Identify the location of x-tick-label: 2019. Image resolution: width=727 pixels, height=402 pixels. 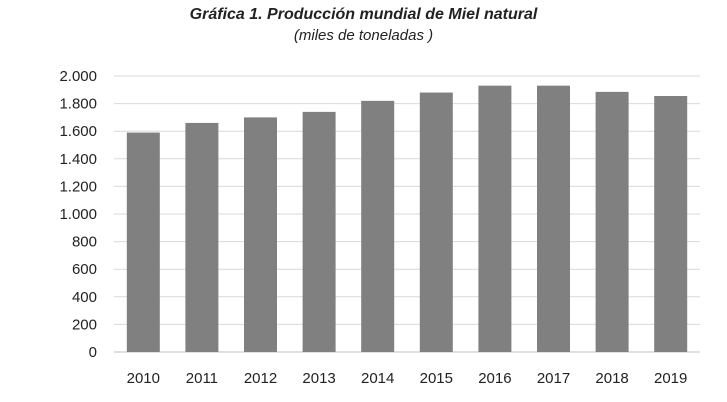
(670, 378).